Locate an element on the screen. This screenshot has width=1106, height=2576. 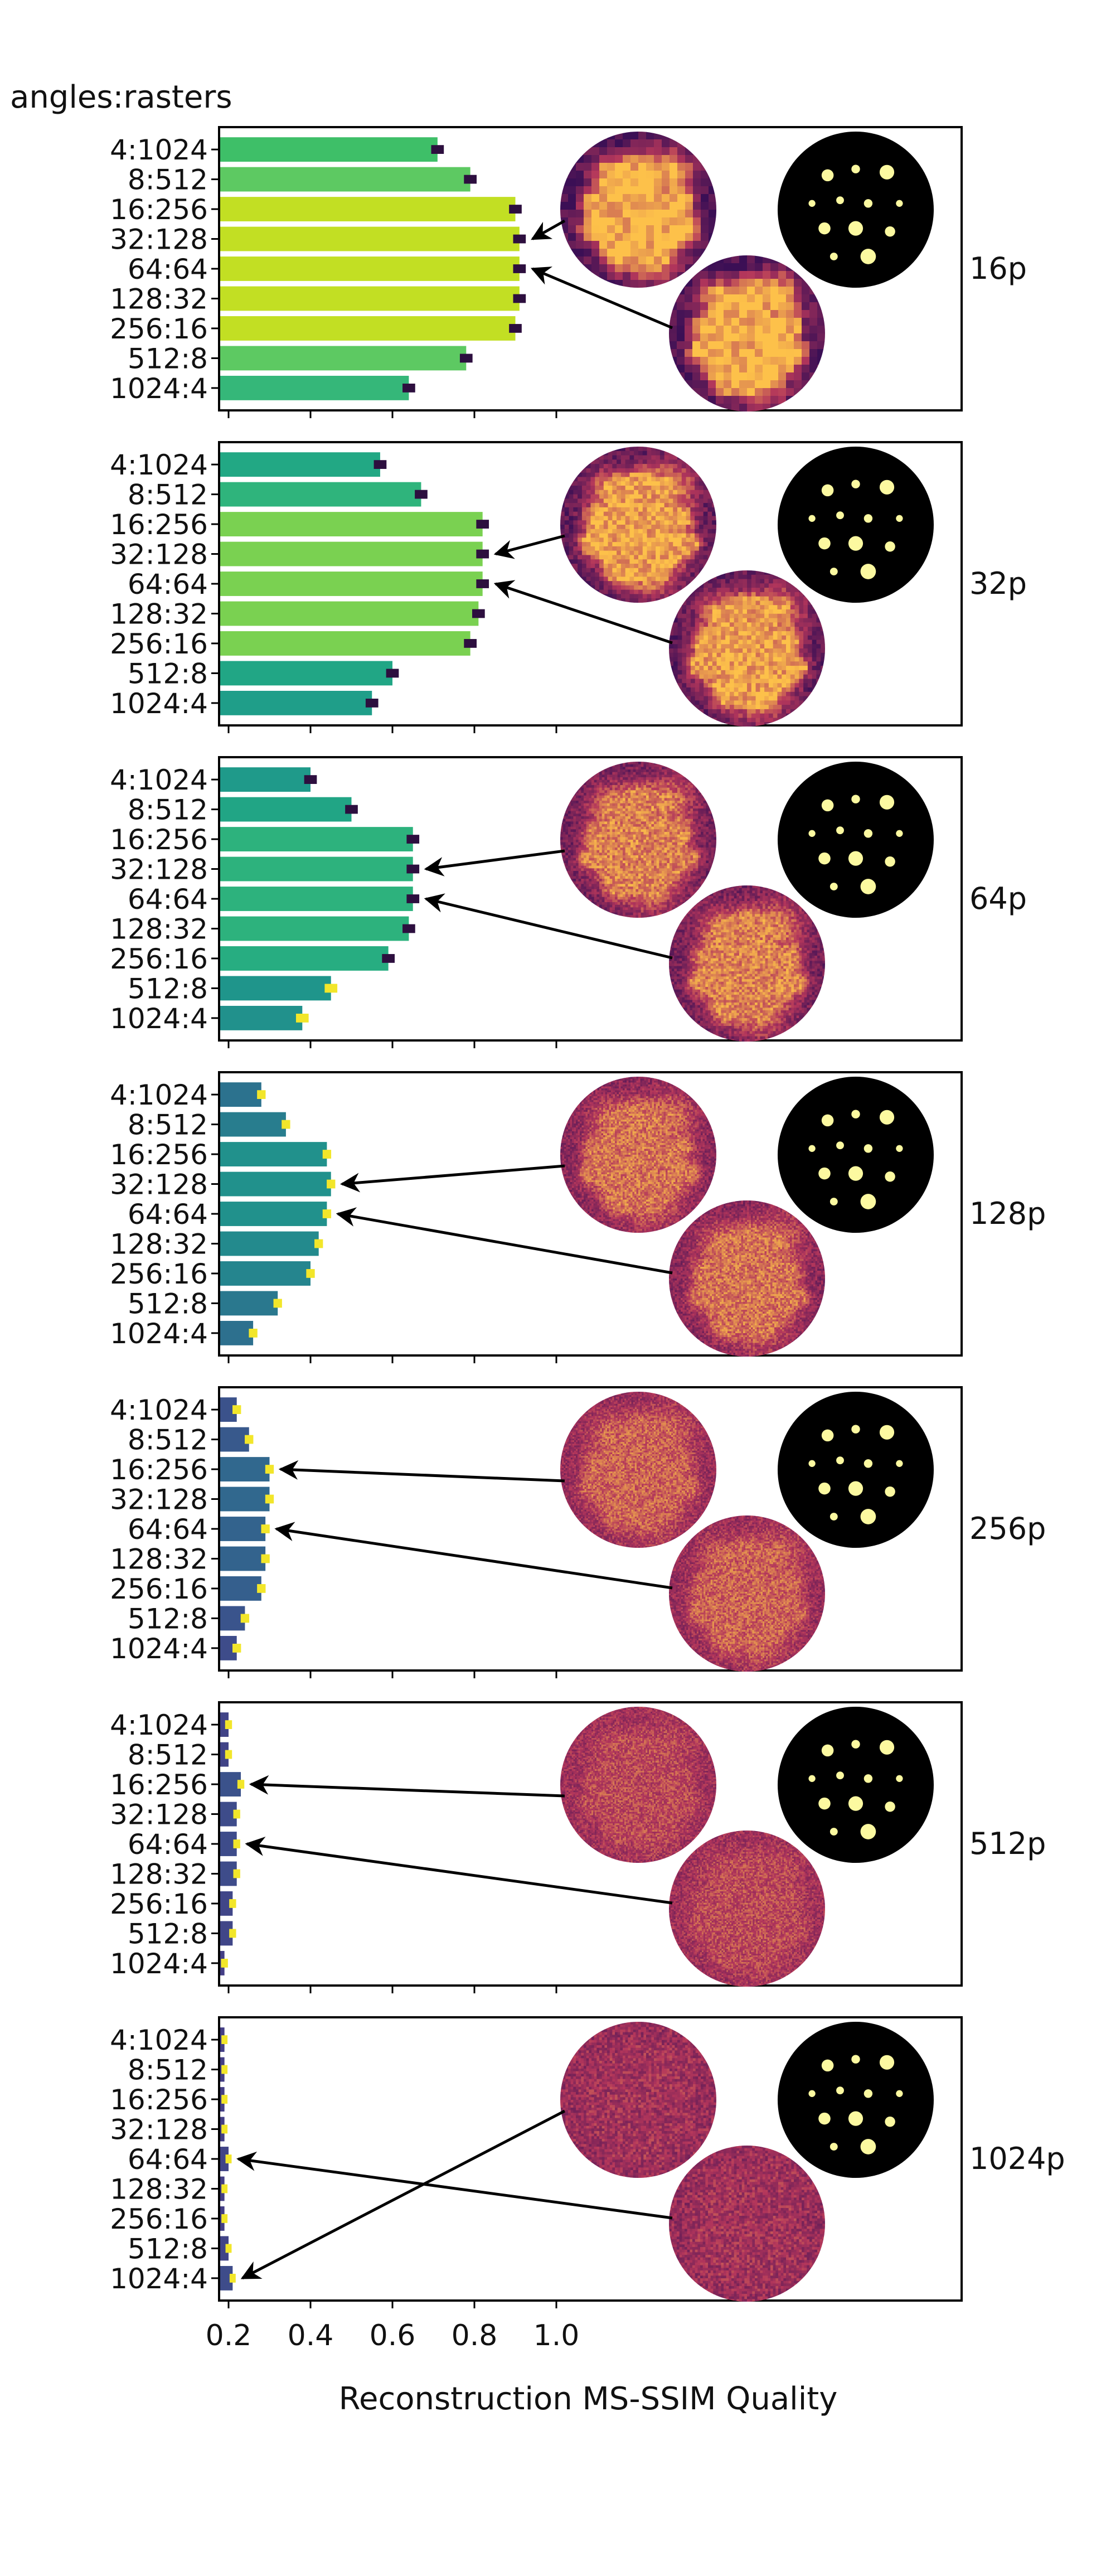
bar-16:256 is located at coordinates (368, 209).